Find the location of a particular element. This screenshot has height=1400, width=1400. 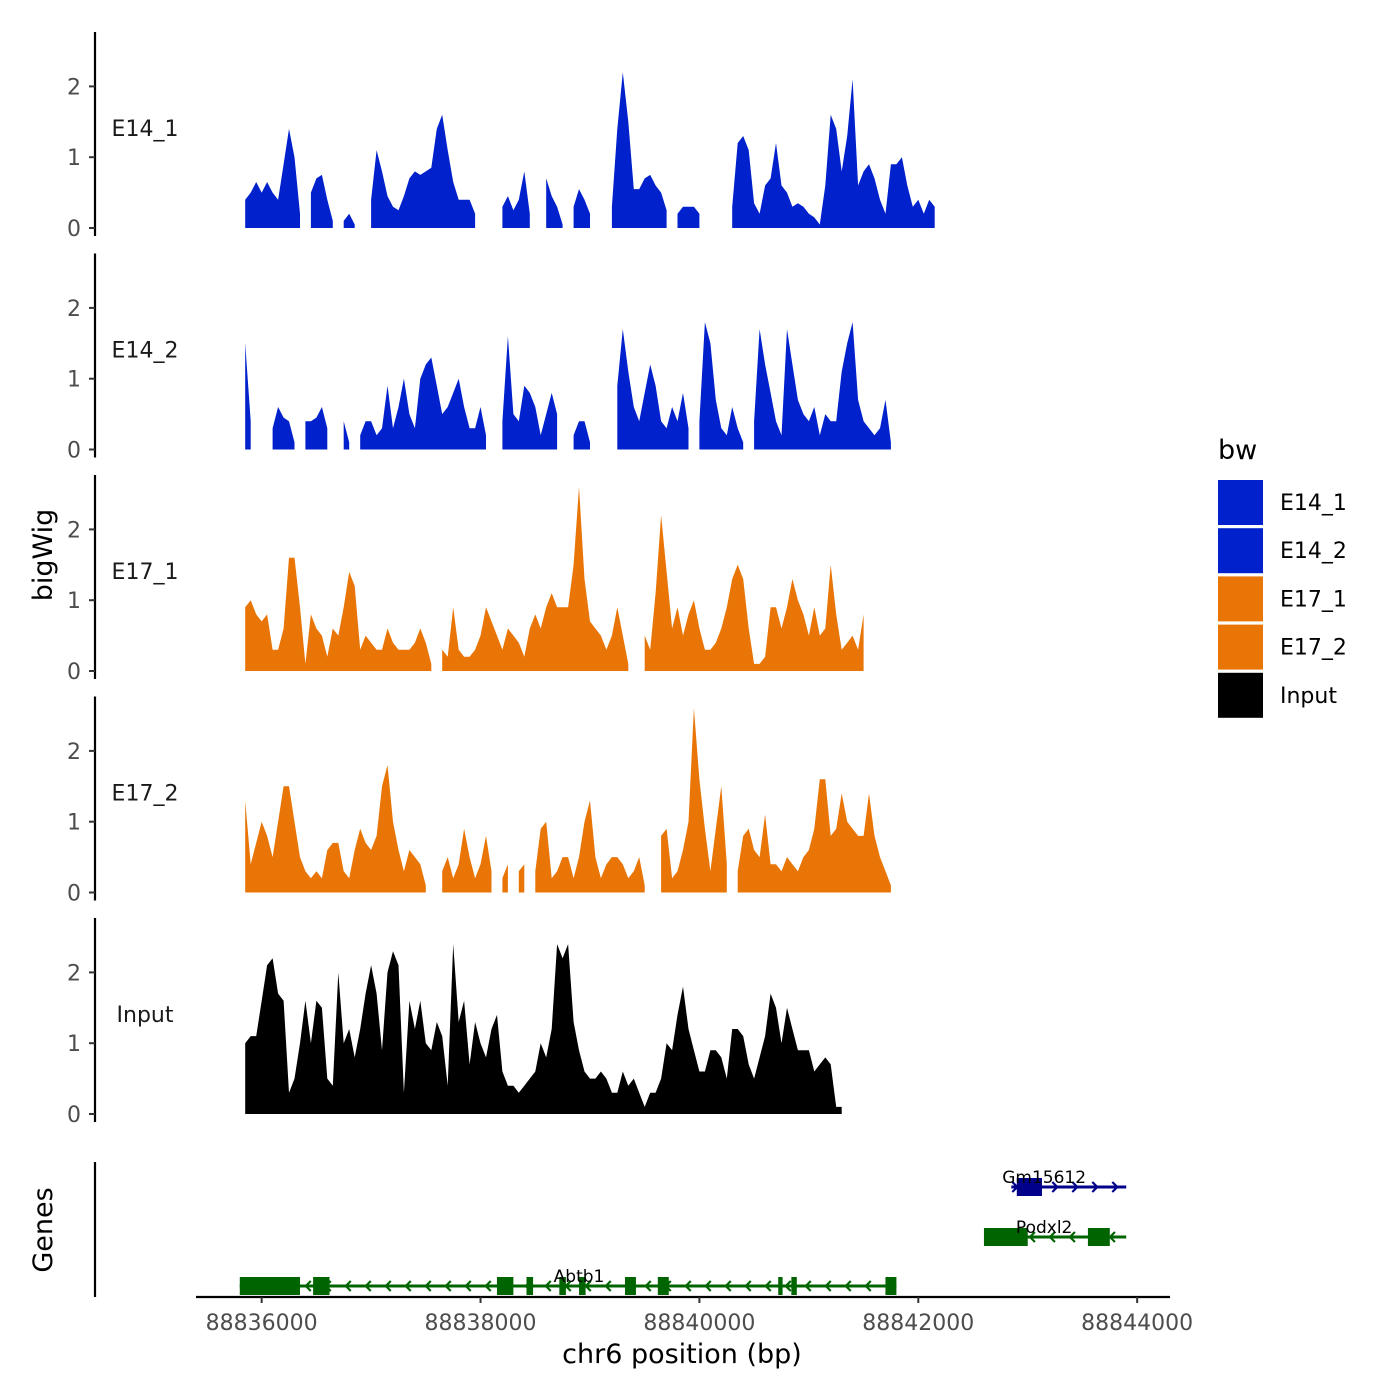

track-input: 0 1 2 Input is located at coordinates (454, 1023).